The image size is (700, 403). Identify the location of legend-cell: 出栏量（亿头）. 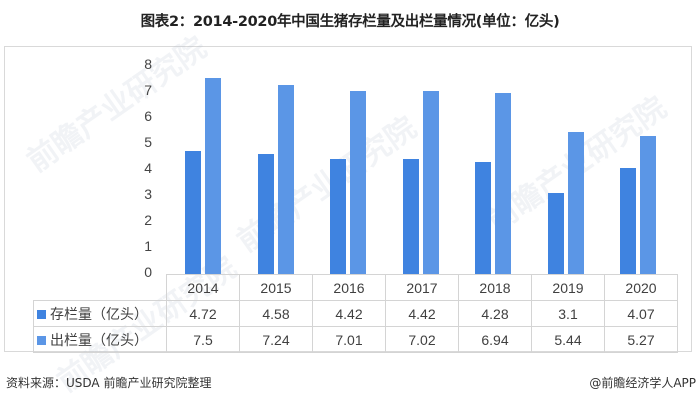
(100, 339).